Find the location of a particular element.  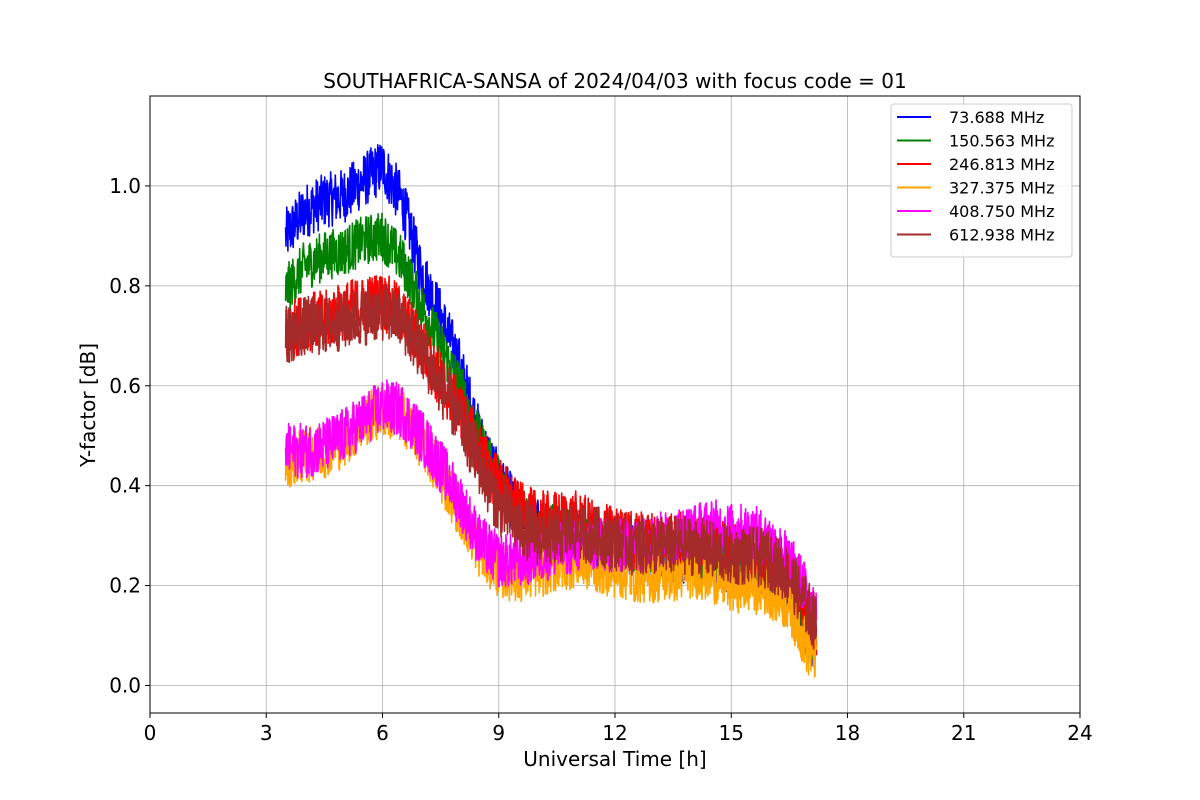

y-axis: 0.0 0.2 0.4 0.6 0.8 1.0 is located at coordinates (129, 436).